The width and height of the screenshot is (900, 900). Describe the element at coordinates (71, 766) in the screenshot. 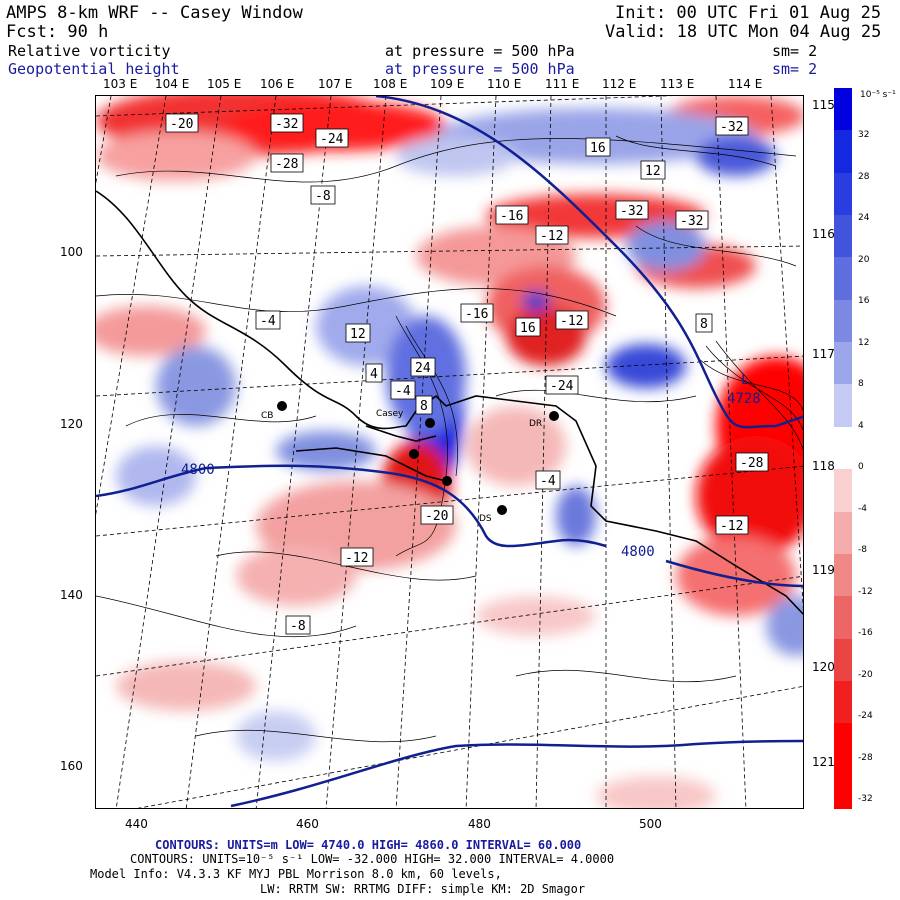

I see `y-tick-160: 160` at that location.